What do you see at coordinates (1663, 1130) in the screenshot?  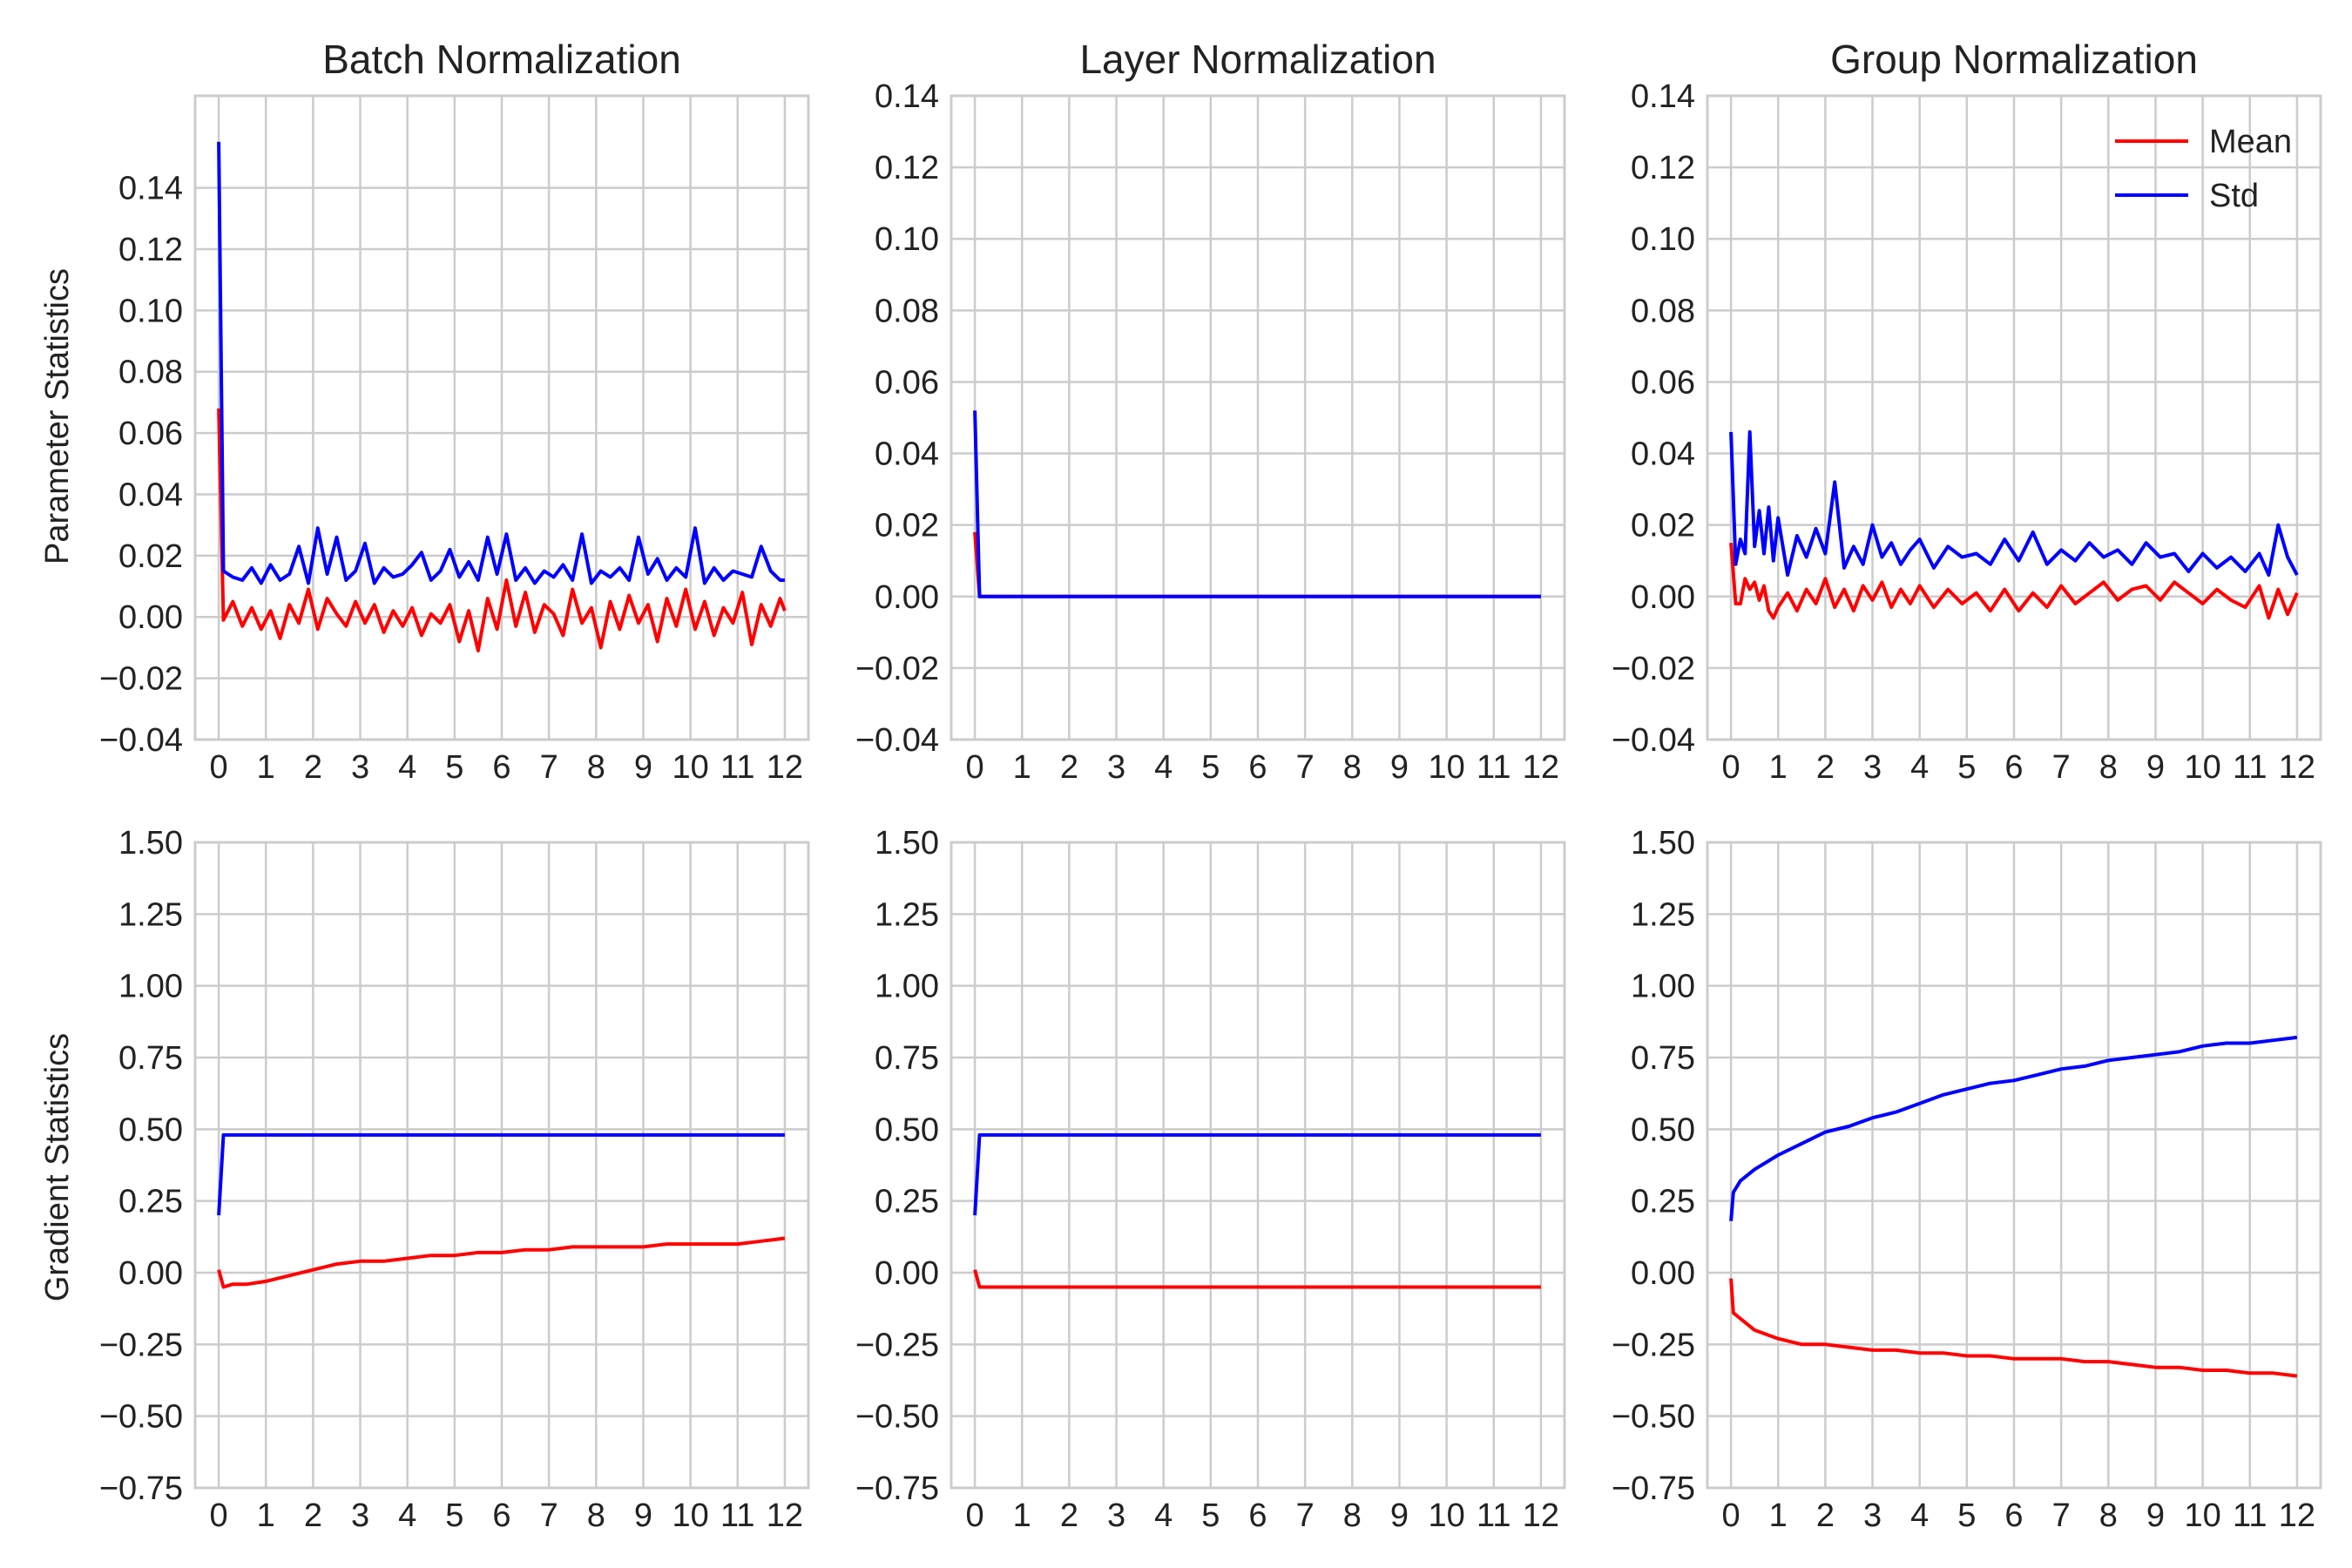 I see `y-tick-label: 0.50` at bounding box center [1663, 1130].